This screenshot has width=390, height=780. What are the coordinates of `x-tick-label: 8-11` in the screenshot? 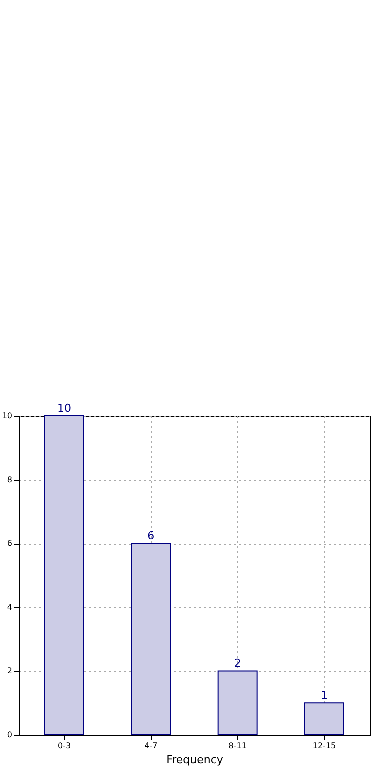 It's located at (237, 746).